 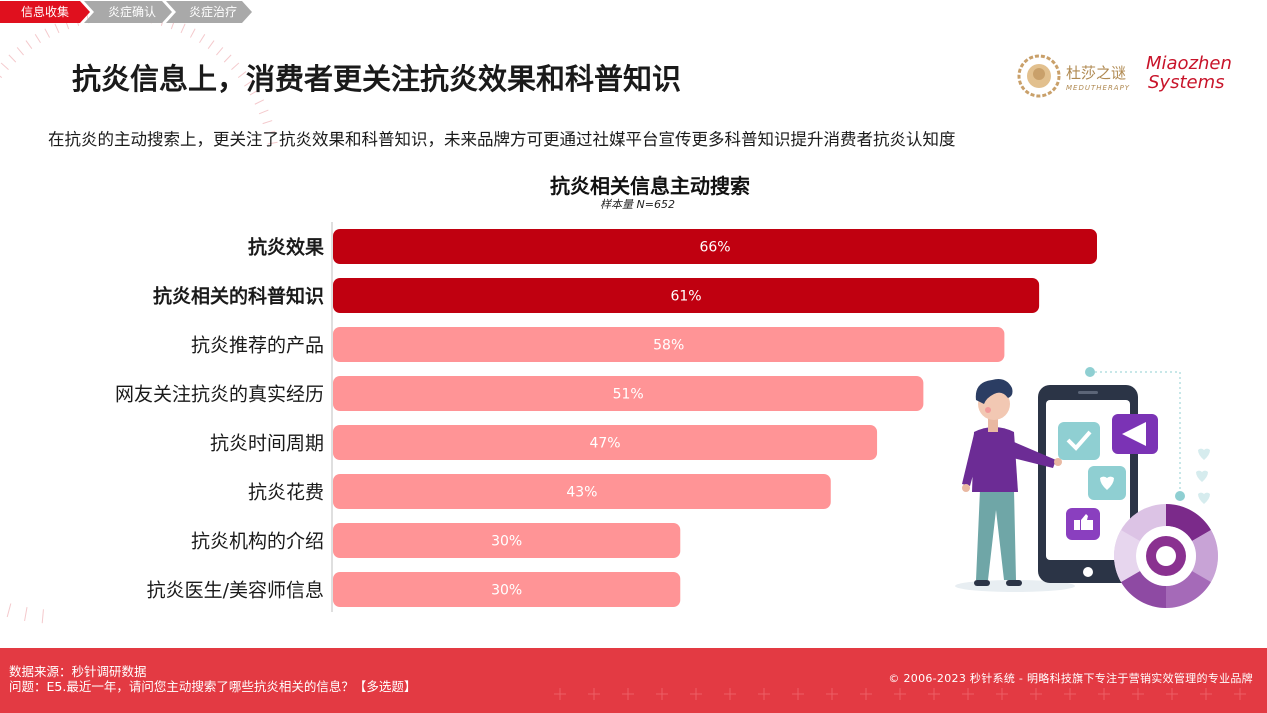 What do you see at coordinates (1186, 82) in the screenshot?
I see `brand-miaozhen-line2: Systems` at bounding box center [1186, 82].